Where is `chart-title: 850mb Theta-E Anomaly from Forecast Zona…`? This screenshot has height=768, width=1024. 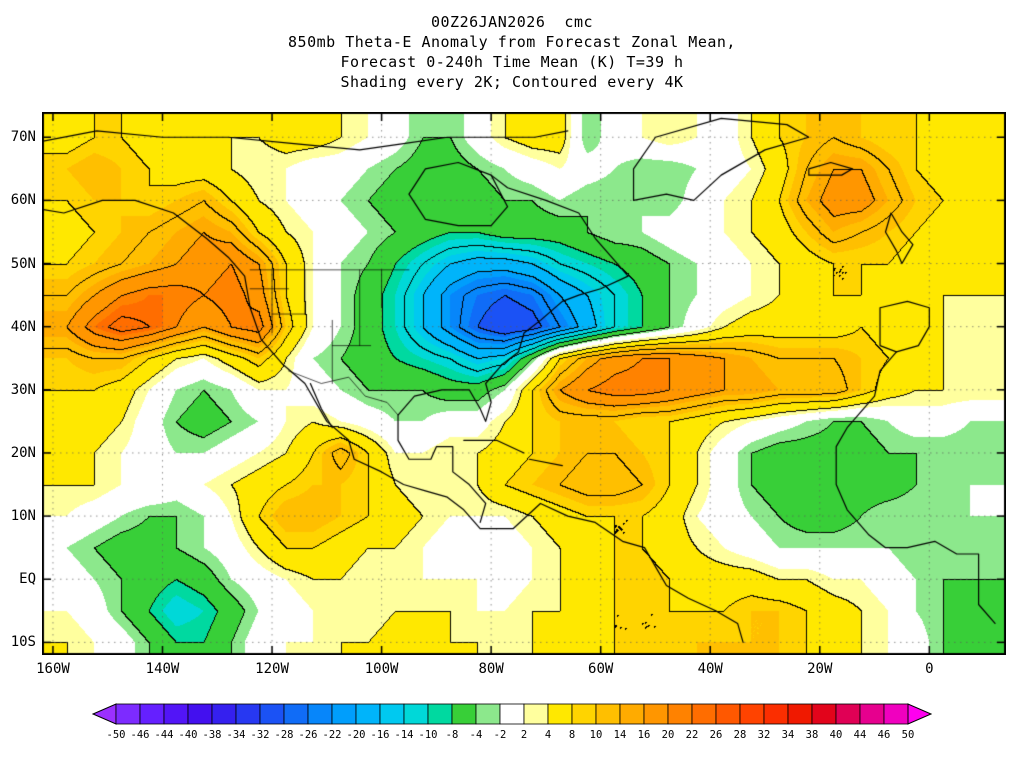 chart-title: 850mb Theta-E Anomaly from Forecast Zona… is located at coordinates (512, 42).